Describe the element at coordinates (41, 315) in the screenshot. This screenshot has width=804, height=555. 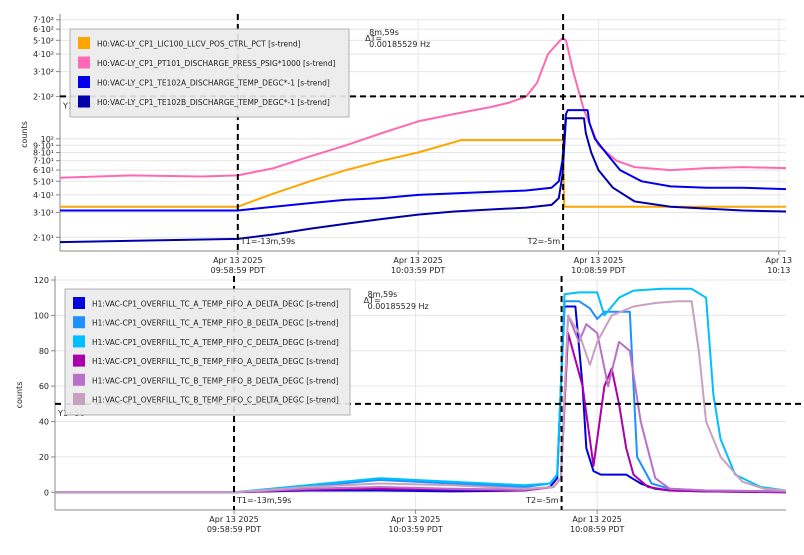
I see `y-tick-label: 100` at that location.